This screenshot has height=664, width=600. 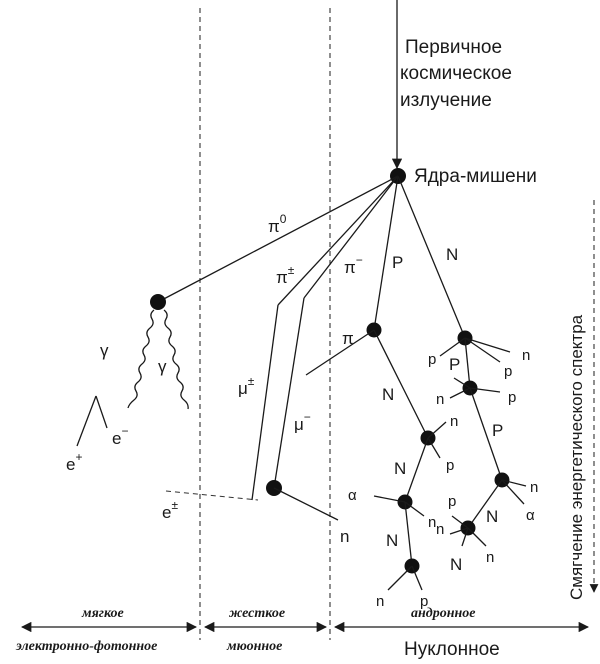 What do you see at coordinates (120, 436) in the screenshot?
I see `e-minus-label: e−` at bounding box center [120, 436].